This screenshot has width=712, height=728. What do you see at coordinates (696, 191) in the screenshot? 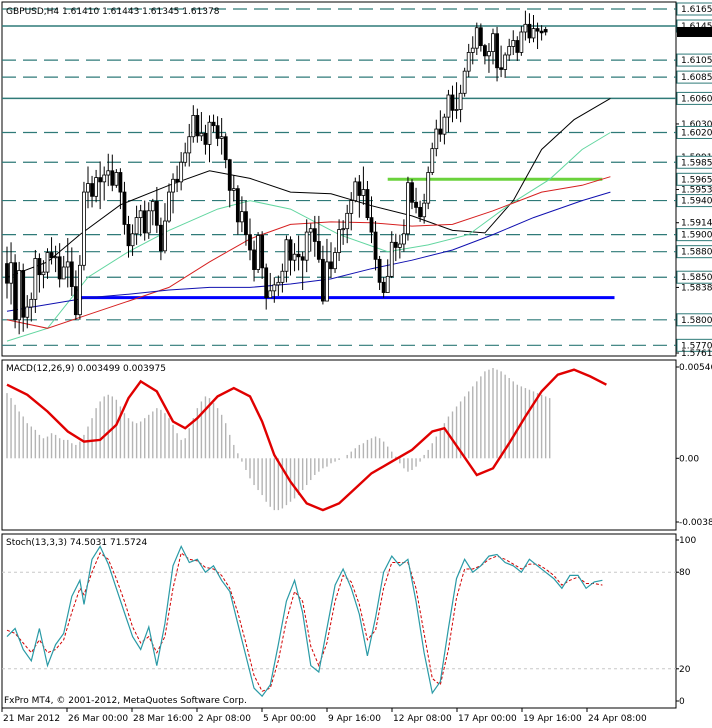
I see `price-tick-label-10: 1.5953` at bounding box center [696, 191].